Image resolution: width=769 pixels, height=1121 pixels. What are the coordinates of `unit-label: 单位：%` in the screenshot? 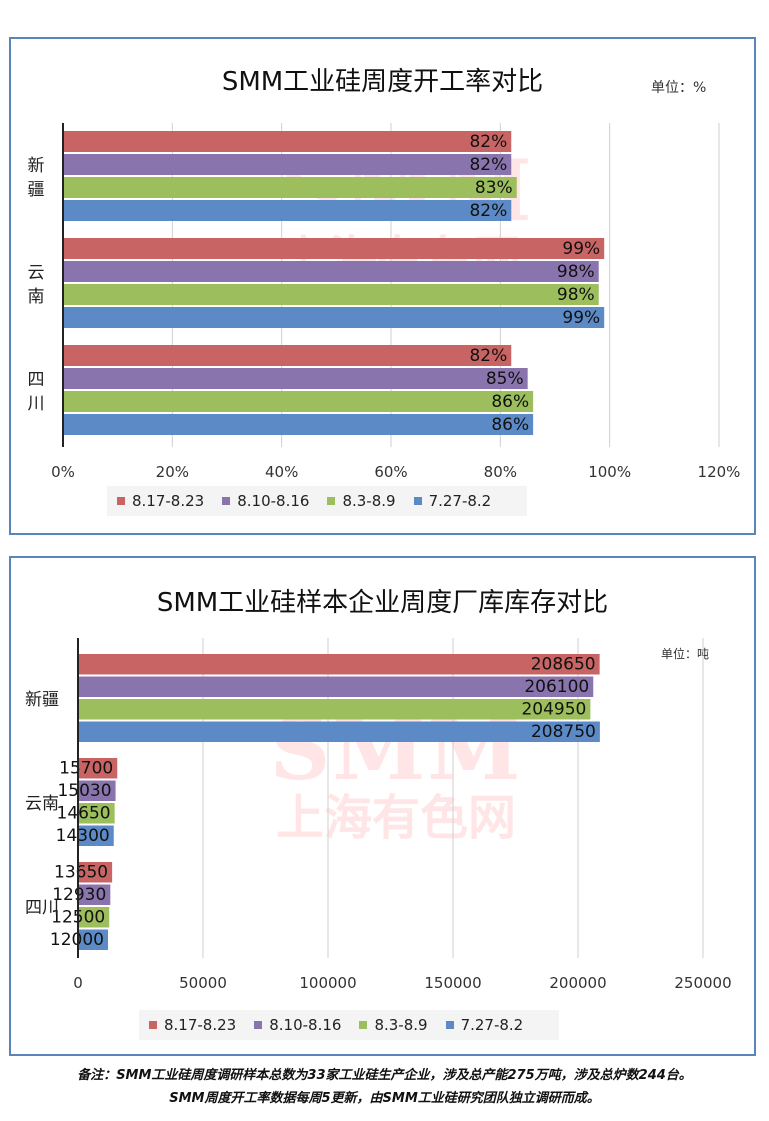 It's located at (679, 88).